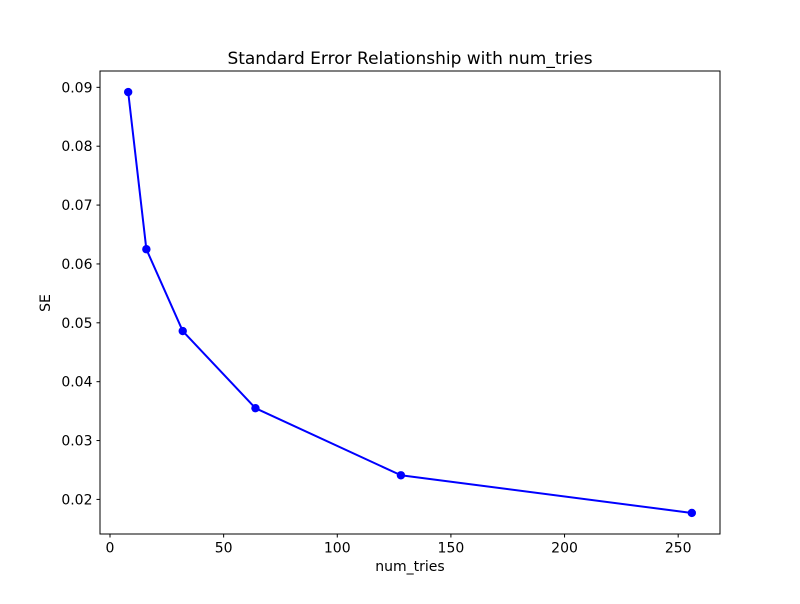 The height and width of the screenshot is (604, 800). I want to click on y-tick-label: 0.09, so click(76, 88).